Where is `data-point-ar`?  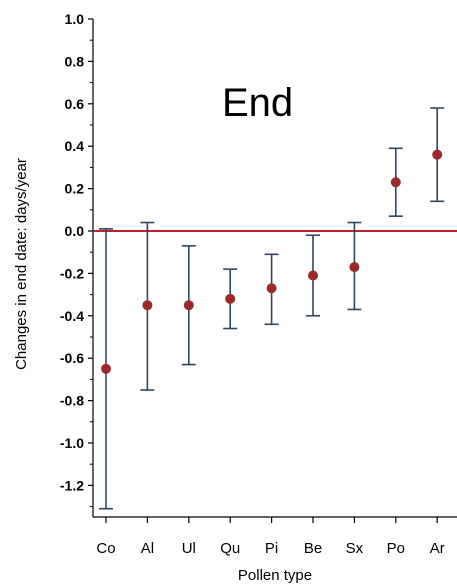
data-point-ar is located at coordinates (437, 154).